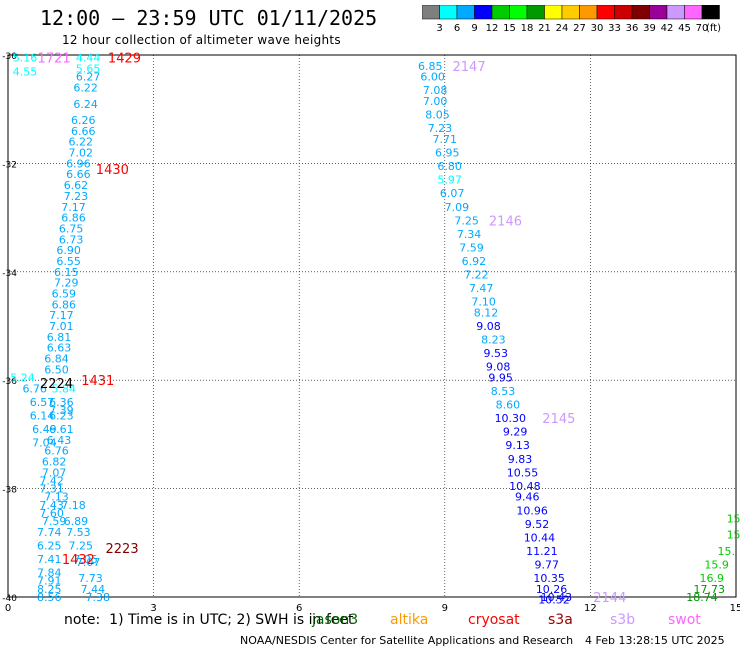  What do you see at coordinates (496, 353) in the screenshot?
I see `wave-height-value: 9.53` at bounding box center [496, 353].